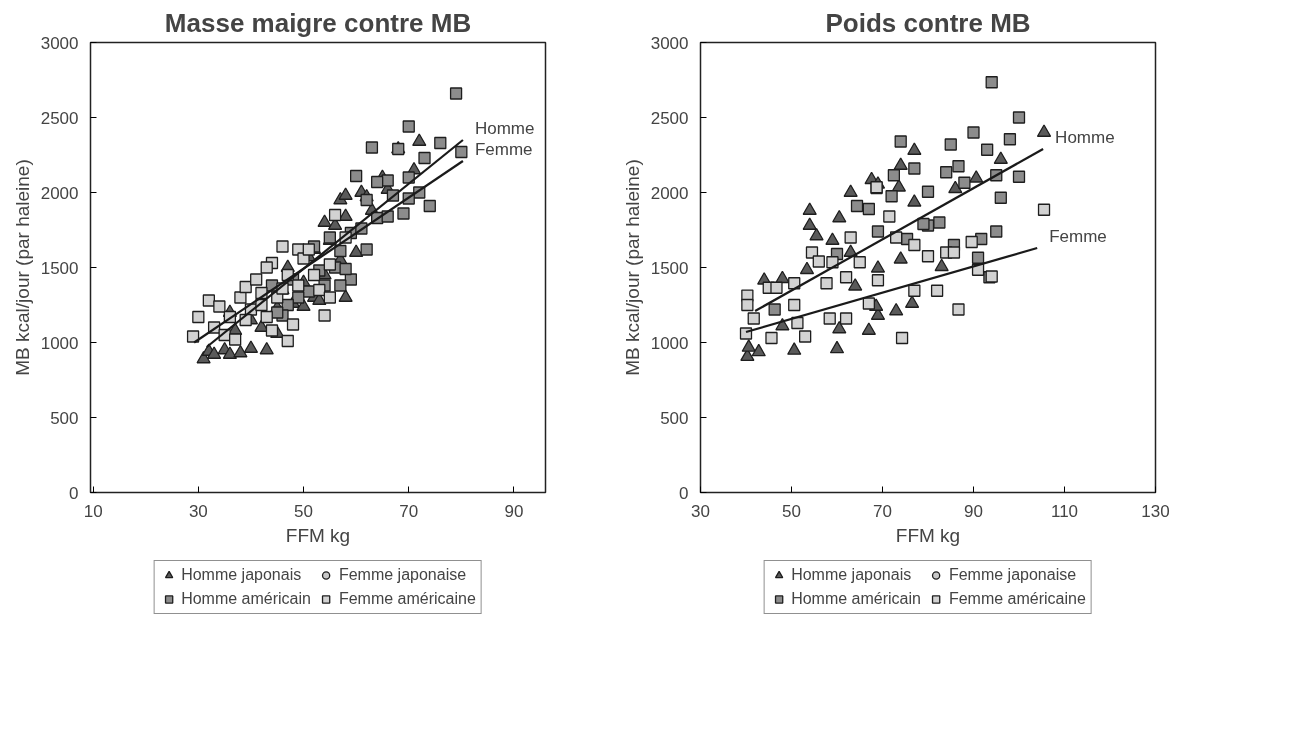 This screenshot has width=1298, height=751. Describe the element at coordinates (1064, 511) in the screenshot. I see `x-tick-label: 110` at that location.